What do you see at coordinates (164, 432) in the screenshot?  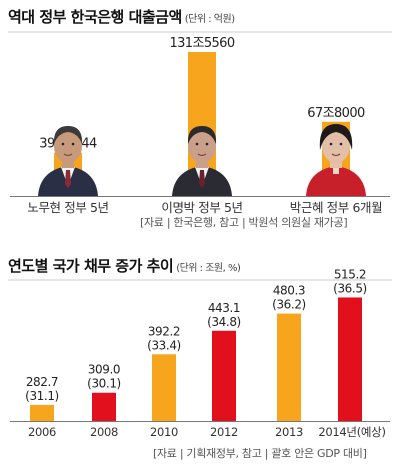 I see `chart2-category-label-2: 2010` at bounding box center [164, 432].